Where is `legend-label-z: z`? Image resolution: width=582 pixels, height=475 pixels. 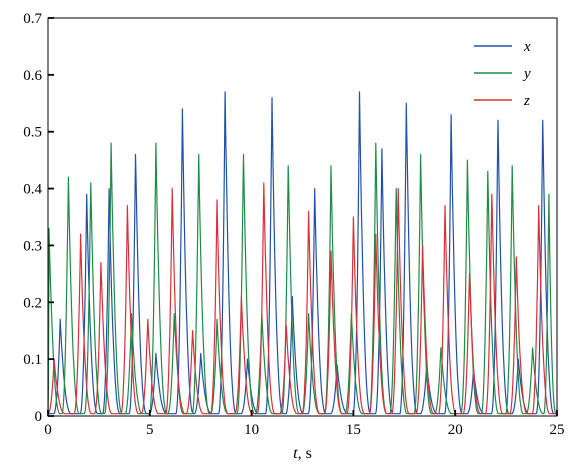
legend-label-z: z is located at coordinates (526, 101).